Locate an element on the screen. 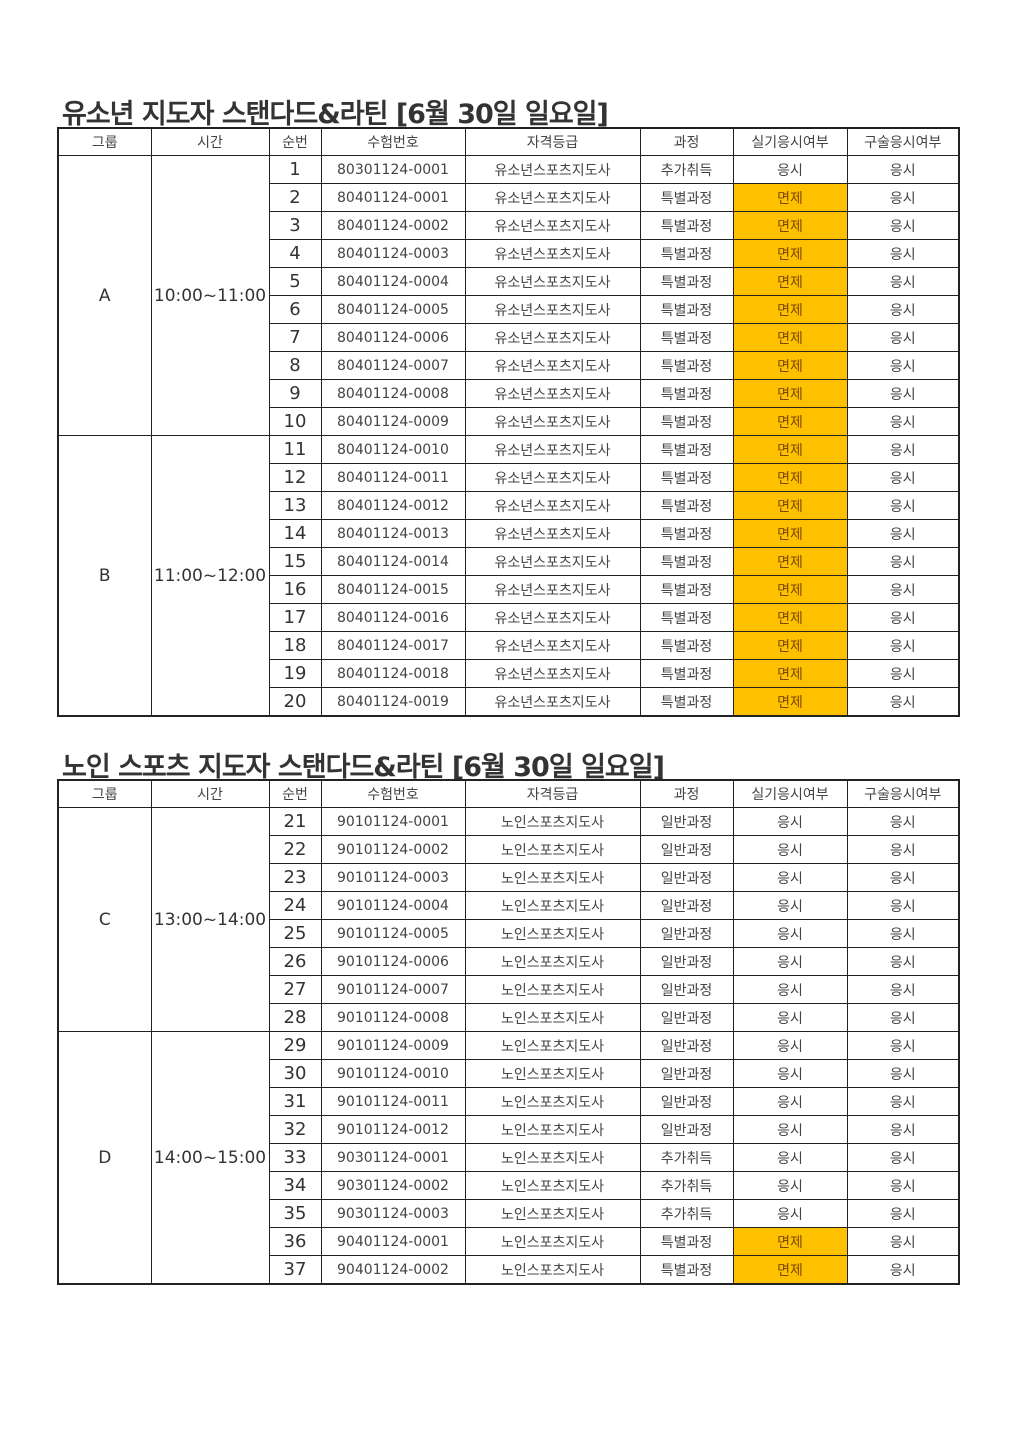 The image size is (1024, 1448). table-row: 9 80401124-0008 유소년스포츠지도사 특별과정 면제 응시 is located at coordinates (509, 393).